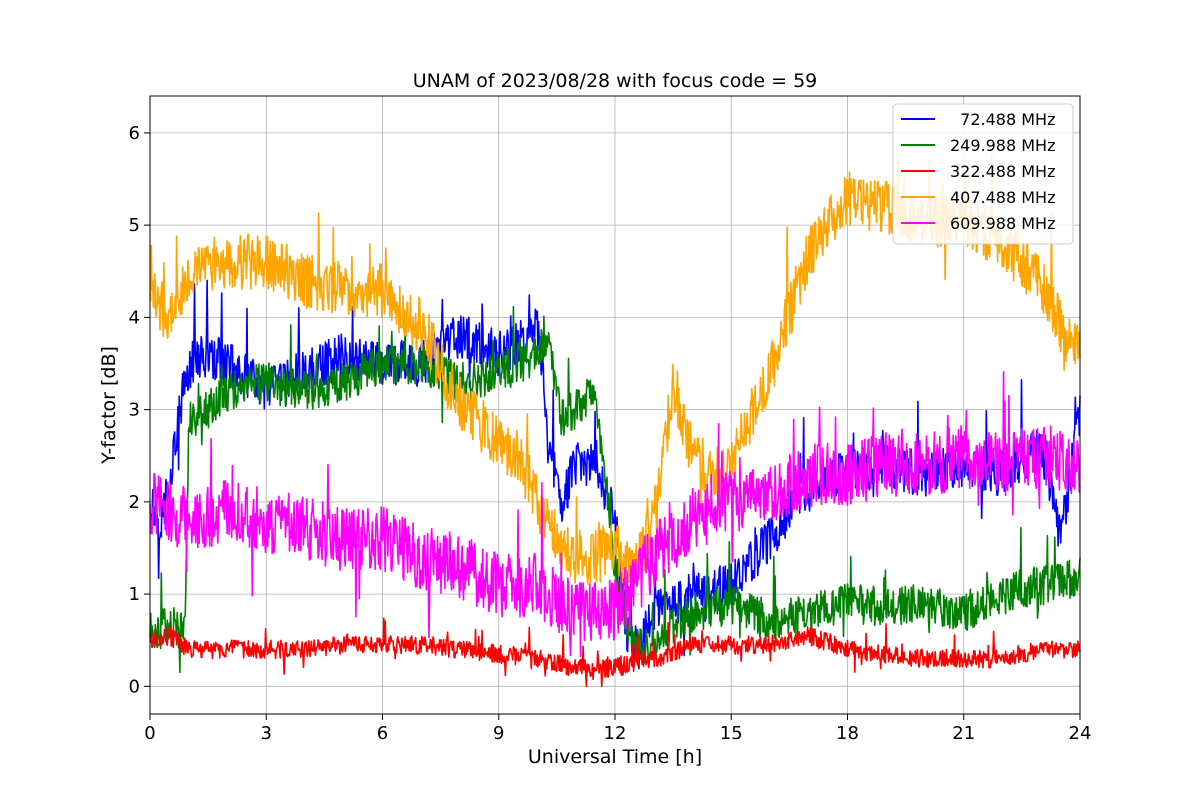 This screenshot has width=1200, height=800. I want to click on y-tick-label: 3, so click(134, 410).